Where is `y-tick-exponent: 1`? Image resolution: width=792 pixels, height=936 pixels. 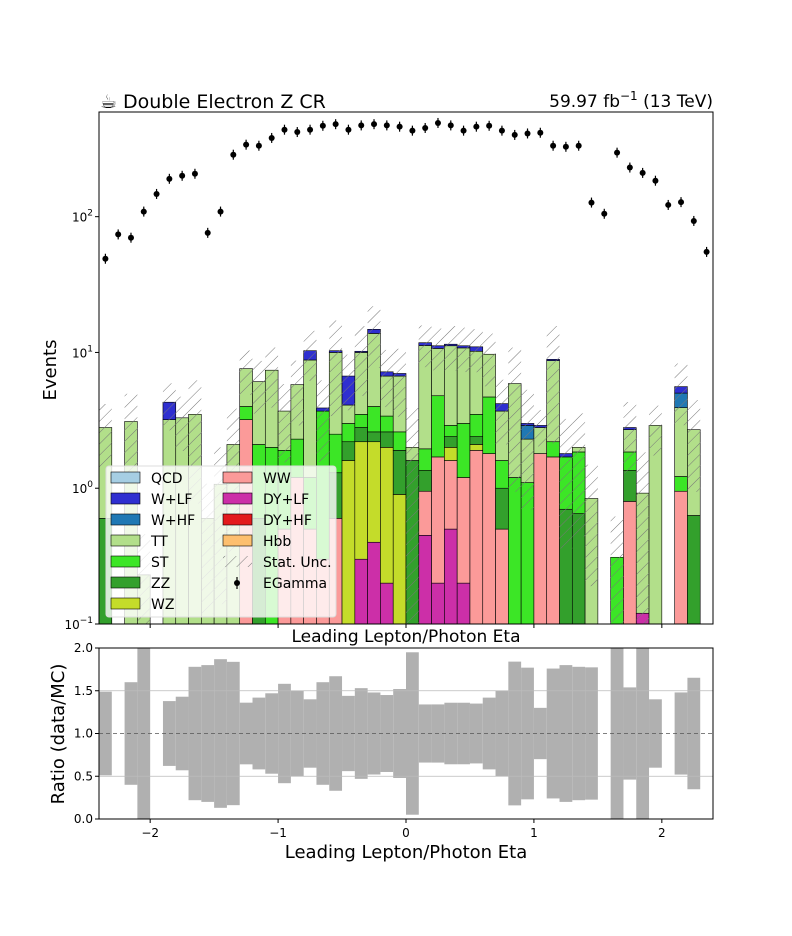
y-tick-exponent: 1 is located at coordinates (90, 349).